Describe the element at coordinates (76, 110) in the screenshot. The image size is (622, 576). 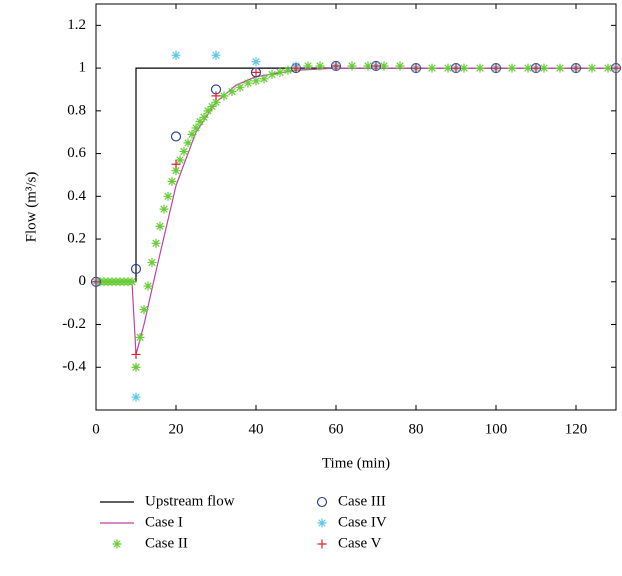
I see `y-tick-label: 0.8` at that location.